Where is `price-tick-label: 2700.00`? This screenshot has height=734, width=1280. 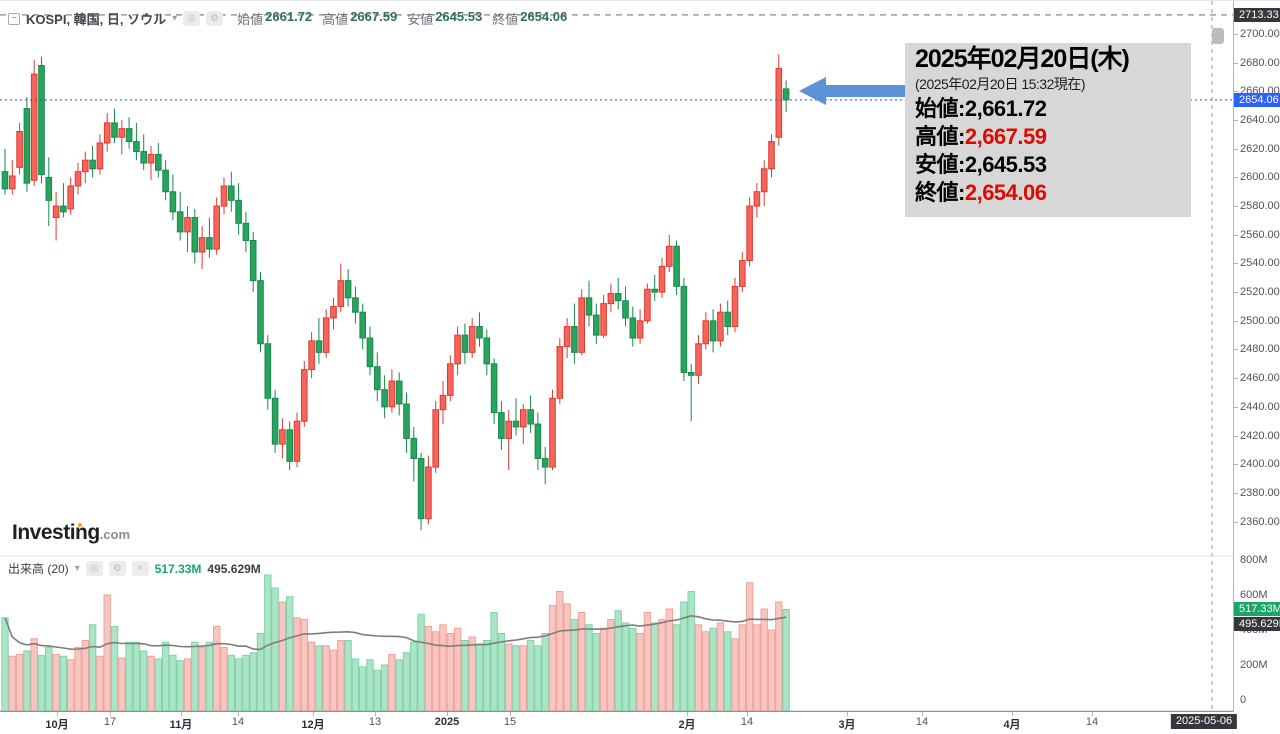 price-tick-label: 2700.00 is located at coordinates (1260, 33).